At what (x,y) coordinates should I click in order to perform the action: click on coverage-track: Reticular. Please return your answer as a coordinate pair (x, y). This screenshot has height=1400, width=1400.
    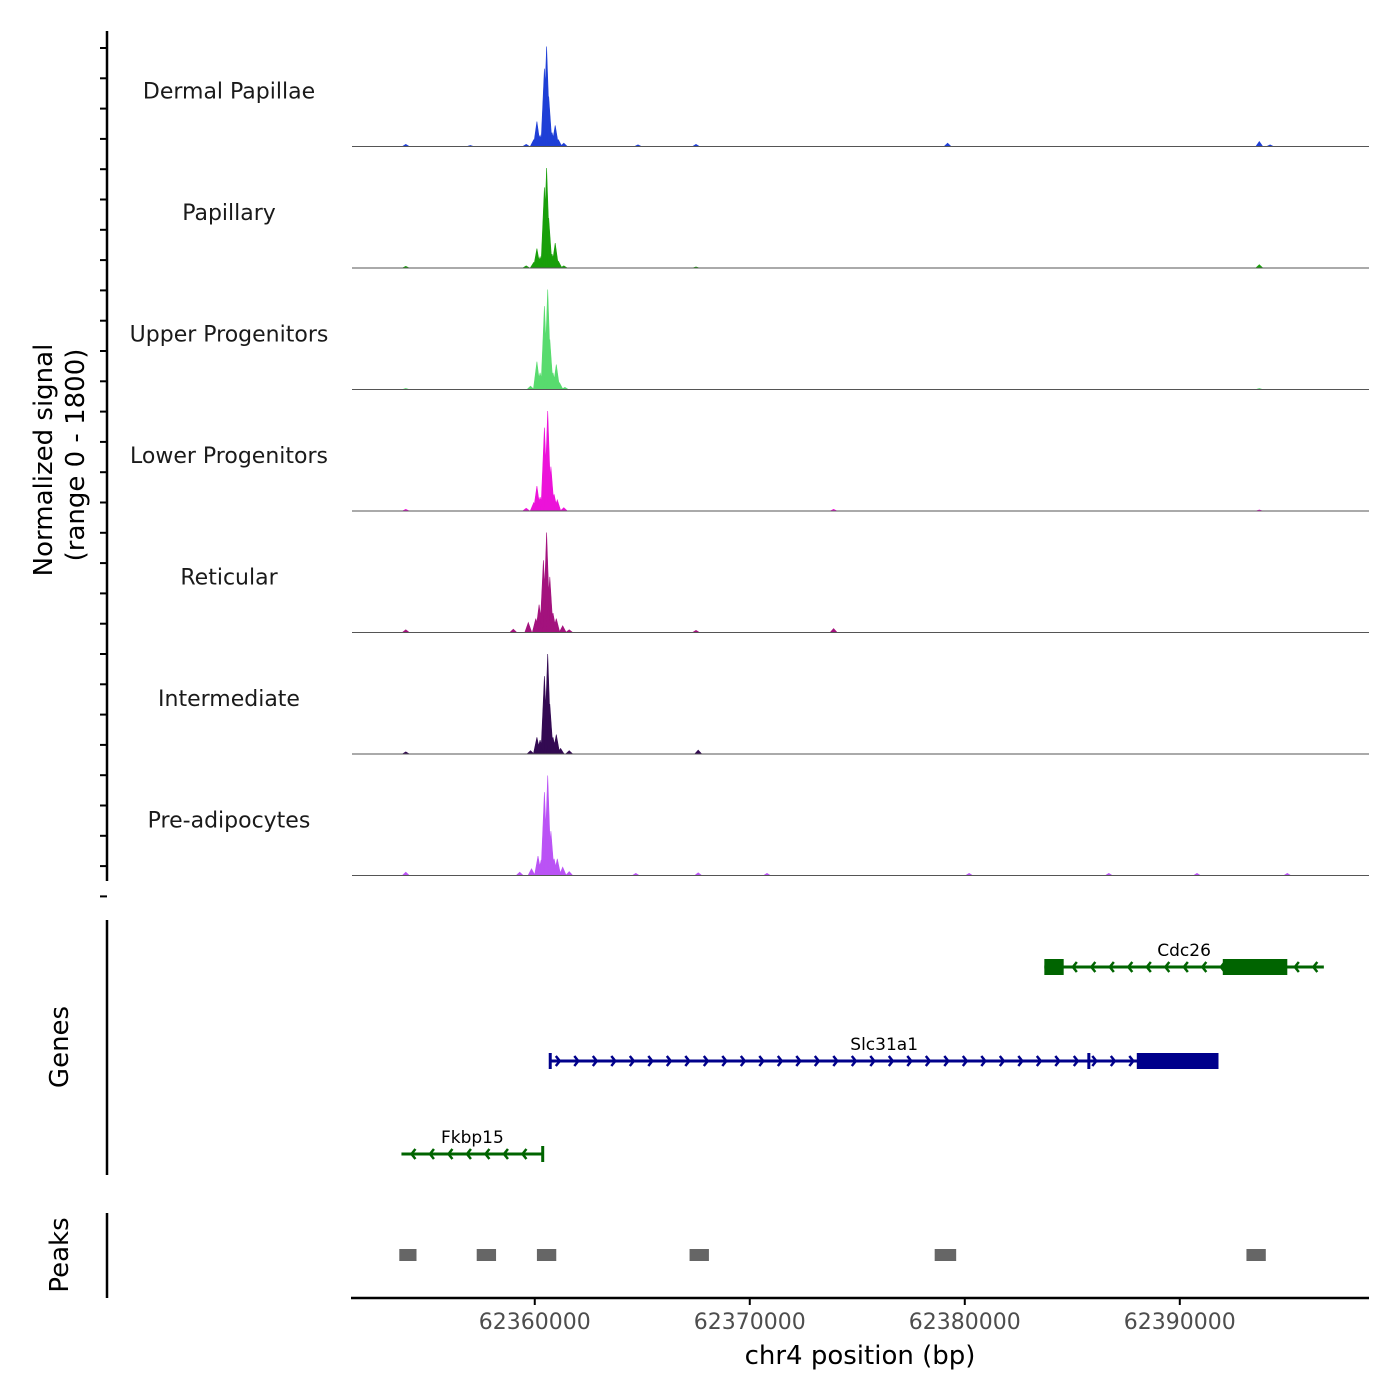
    Looking at the image, I should click on (774, 582).